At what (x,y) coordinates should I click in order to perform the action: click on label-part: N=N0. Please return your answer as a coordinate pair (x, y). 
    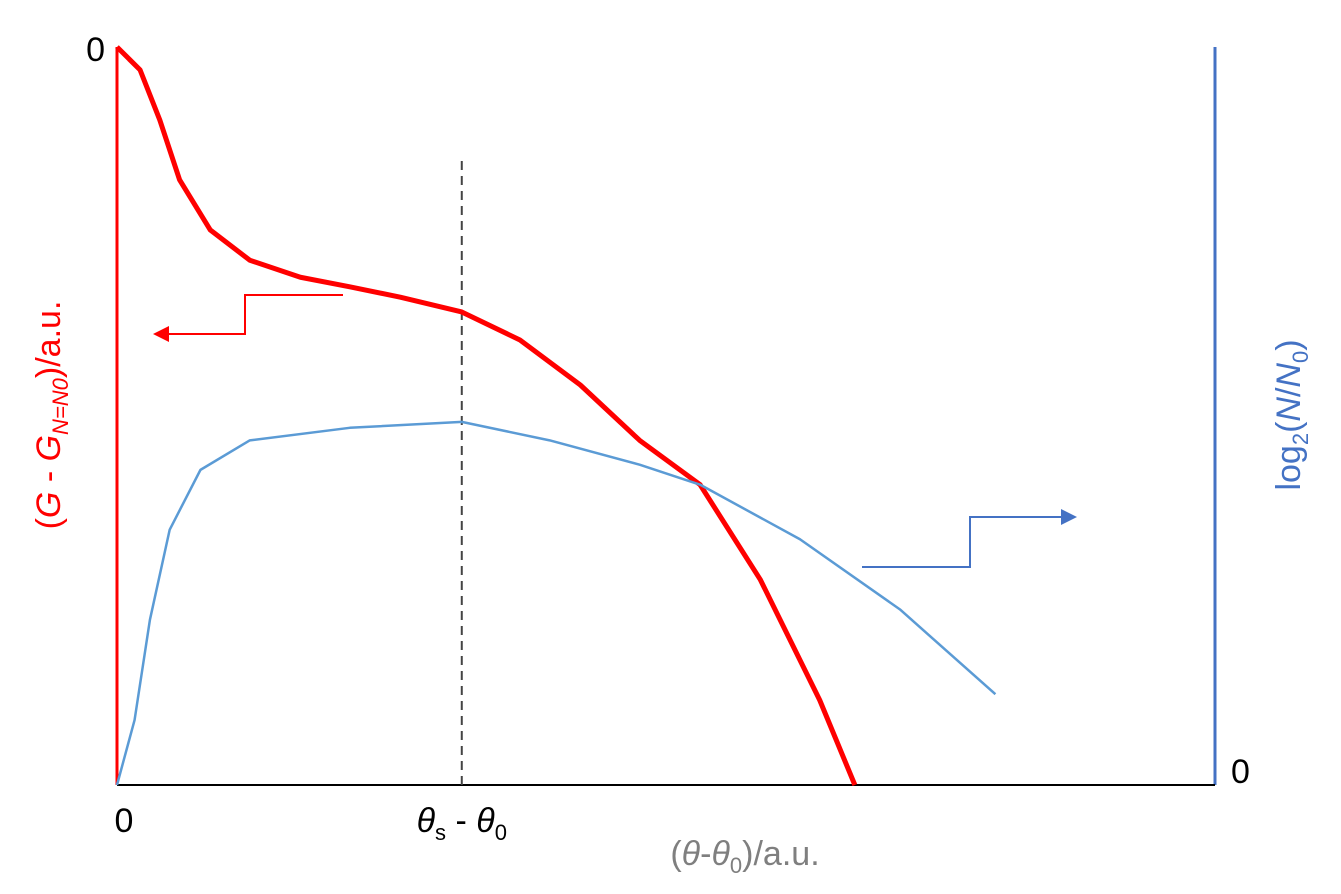
    Looking at the image, I should click on (60, 406).